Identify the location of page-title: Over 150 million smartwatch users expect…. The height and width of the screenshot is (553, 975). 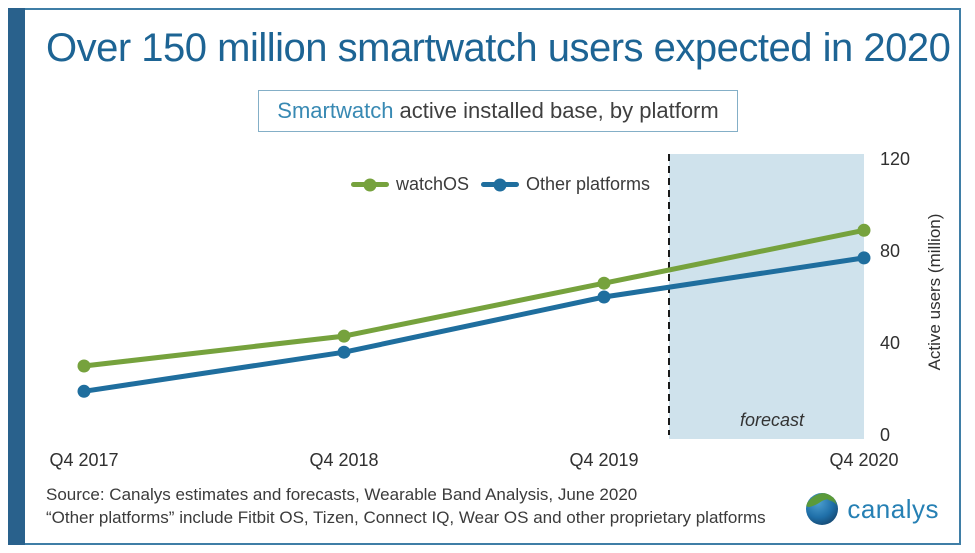
(498, 48).